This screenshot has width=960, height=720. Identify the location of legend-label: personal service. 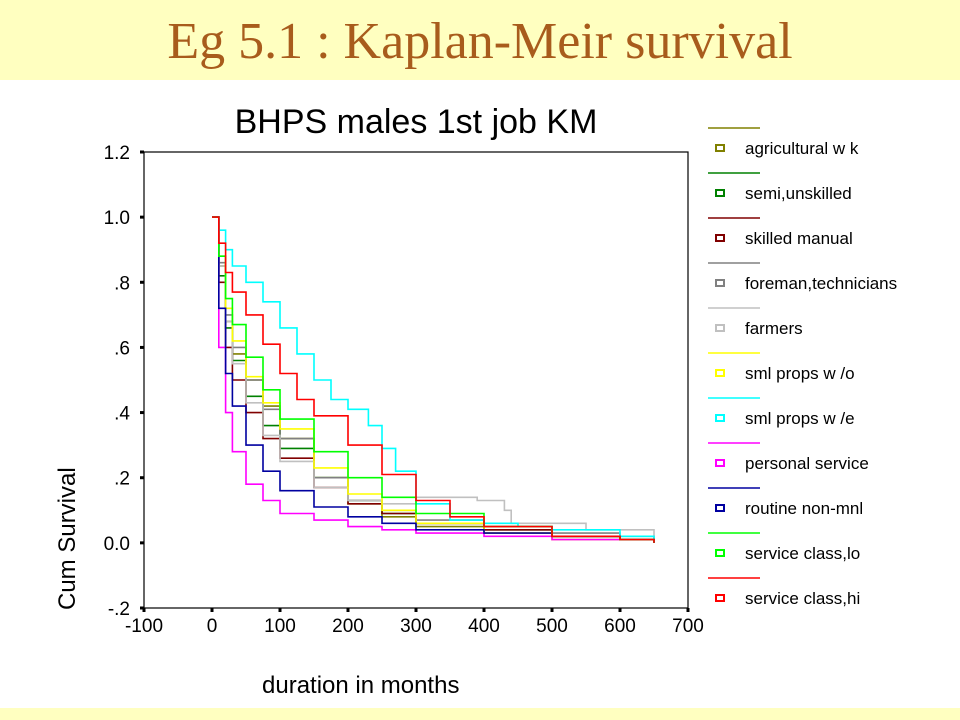
(807, 463).